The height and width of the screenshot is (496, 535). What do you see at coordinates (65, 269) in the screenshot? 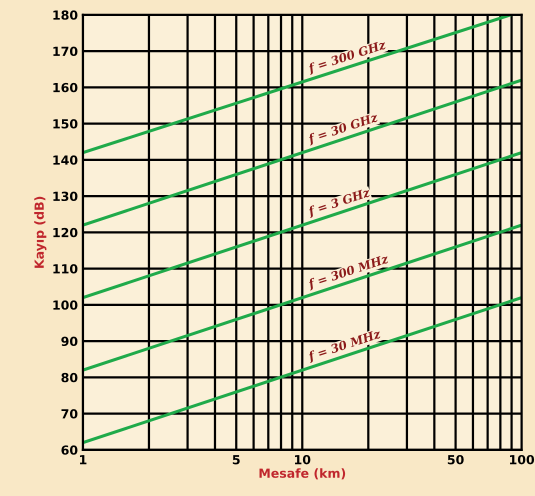
I see `y-tick-label: 110` at bounding box center [65, 269].